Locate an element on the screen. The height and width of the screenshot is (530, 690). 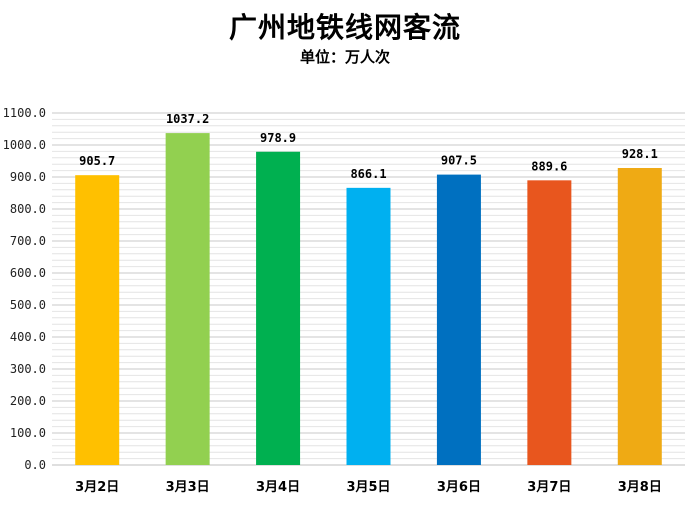
y-tick-label: 200.0 is located at coordinates (28, 401).